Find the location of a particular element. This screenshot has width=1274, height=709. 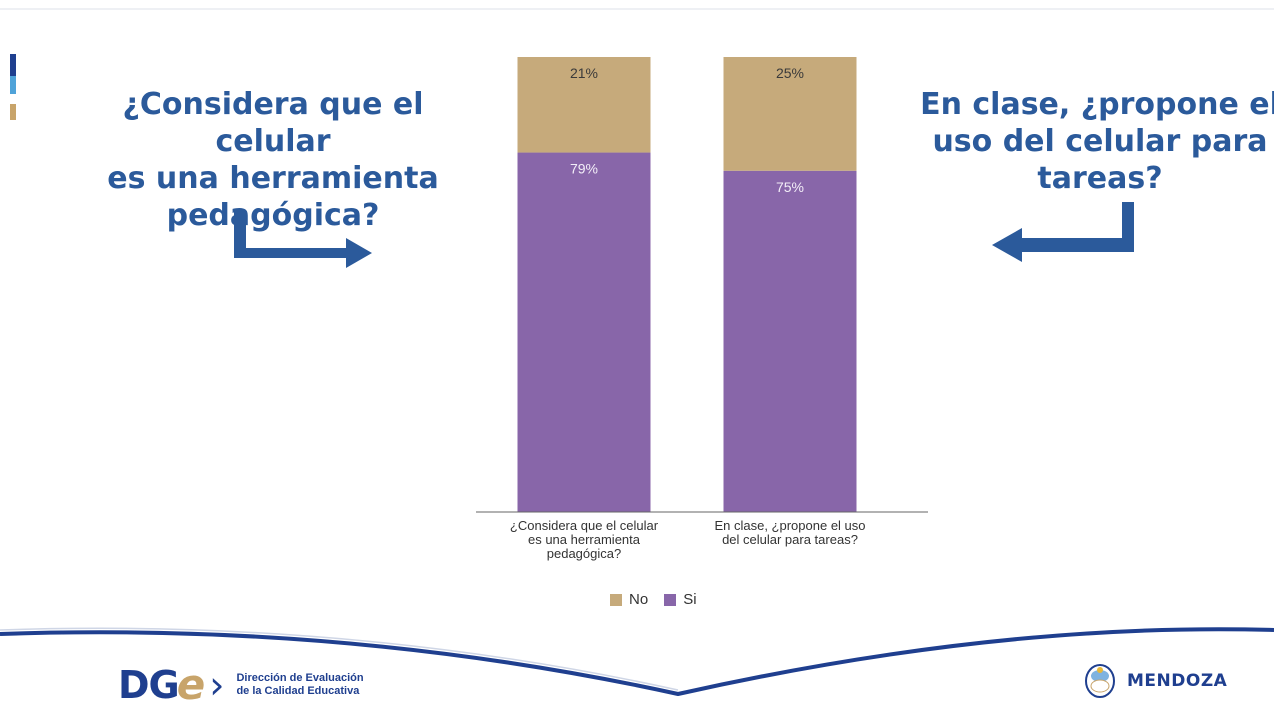

chart-legend: No Si is located at coordinates (653, 599).